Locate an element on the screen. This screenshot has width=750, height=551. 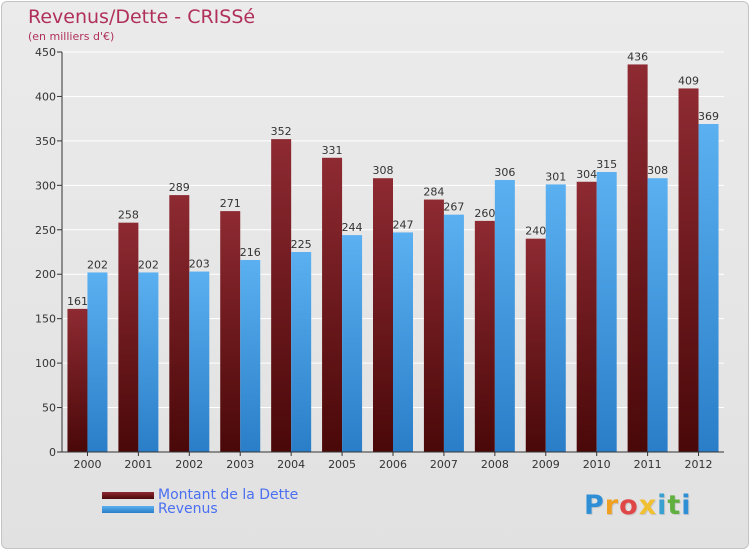
x-tick-label: 2008 is located at coordinates (495, 464).